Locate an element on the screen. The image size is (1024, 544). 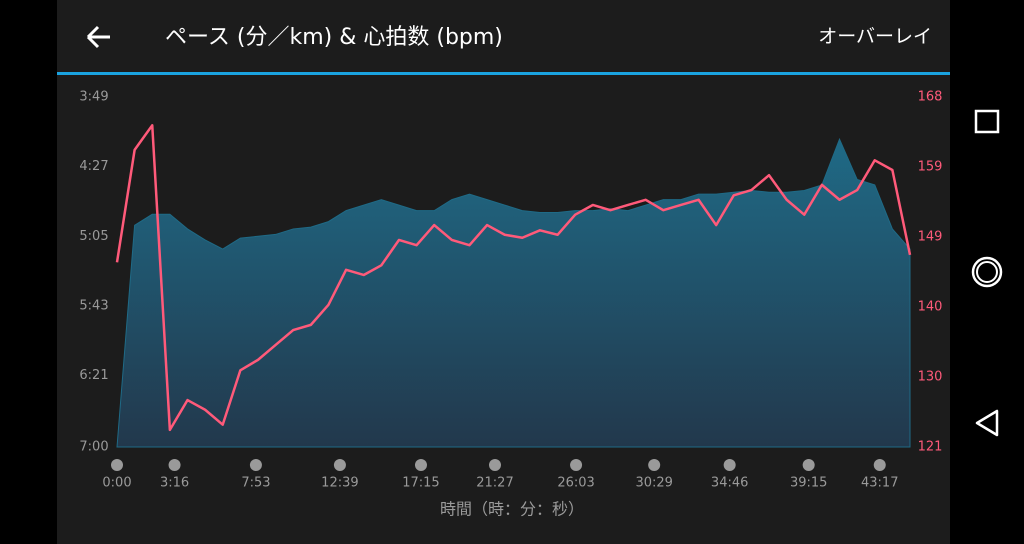
y2-tick-label: 168 is located at coordinates (930, 97).